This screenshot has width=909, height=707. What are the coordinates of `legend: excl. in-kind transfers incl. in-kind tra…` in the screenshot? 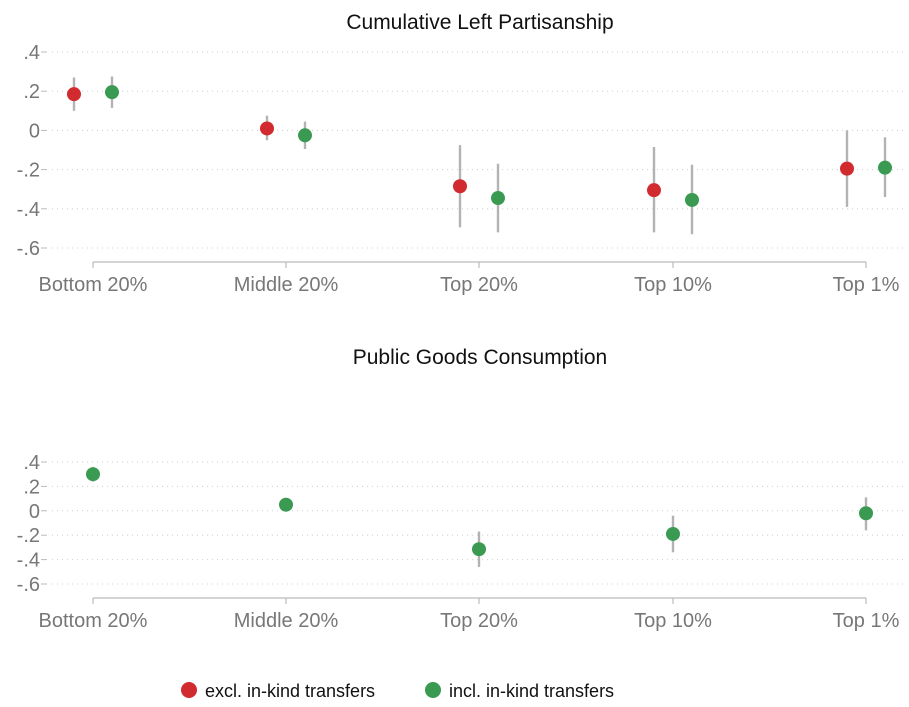 It's located at (397, 691).